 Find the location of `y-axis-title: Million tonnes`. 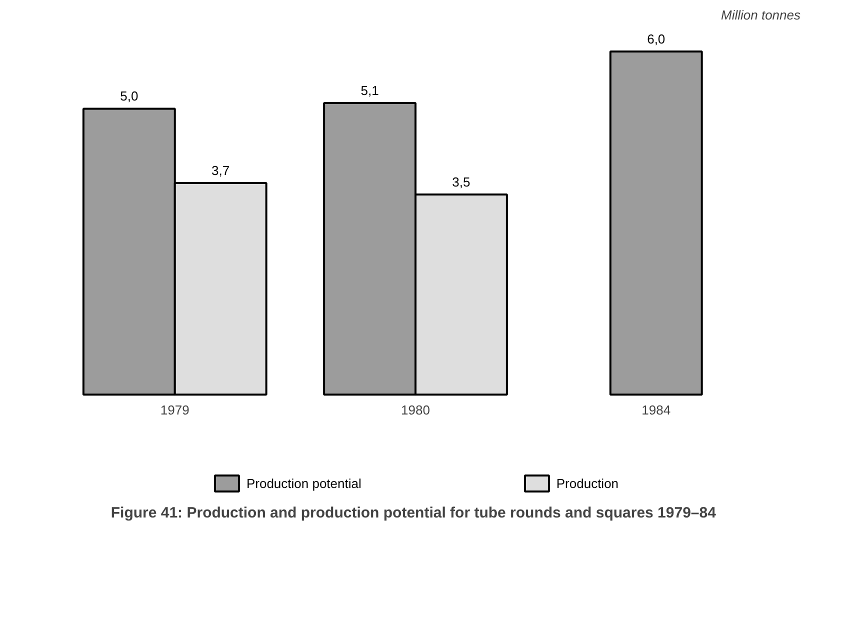

y-axis-title: Million tonnes is located at coordinates (761, 15).